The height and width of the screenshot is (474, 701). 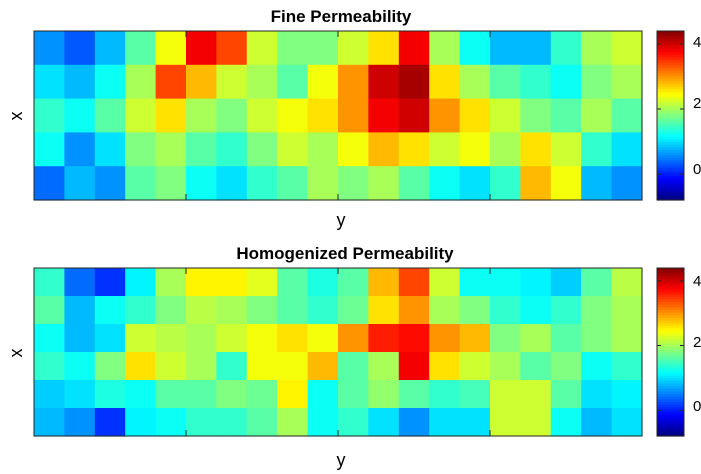 What do you see at coordinates (697, 106) in the screenshot?
I see `colorbar-ticks-fine: 4 2 0` at bounding box center [697, 106].